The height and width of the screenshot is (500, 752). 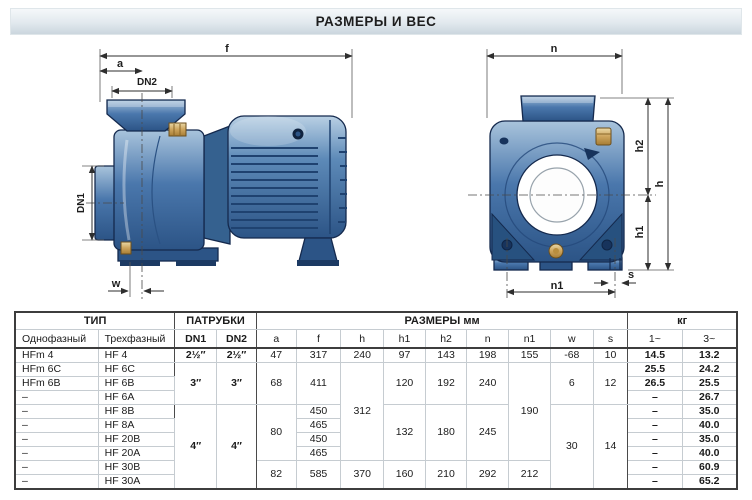 I want to click on table-cell: 212, so click(x=529, y=475).